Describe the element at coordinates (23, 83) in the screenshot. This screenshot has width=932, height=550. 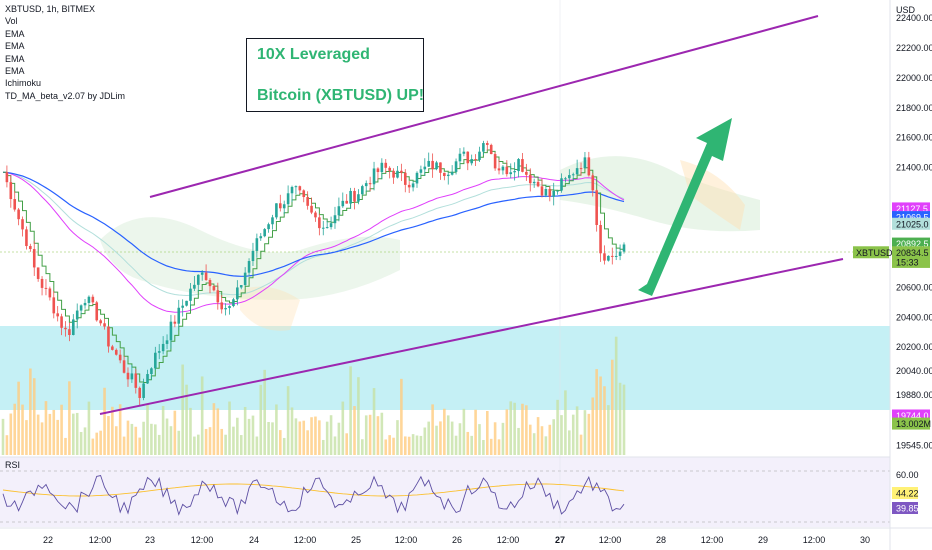
I see `legend-indicator: Ichimoku` at that location.